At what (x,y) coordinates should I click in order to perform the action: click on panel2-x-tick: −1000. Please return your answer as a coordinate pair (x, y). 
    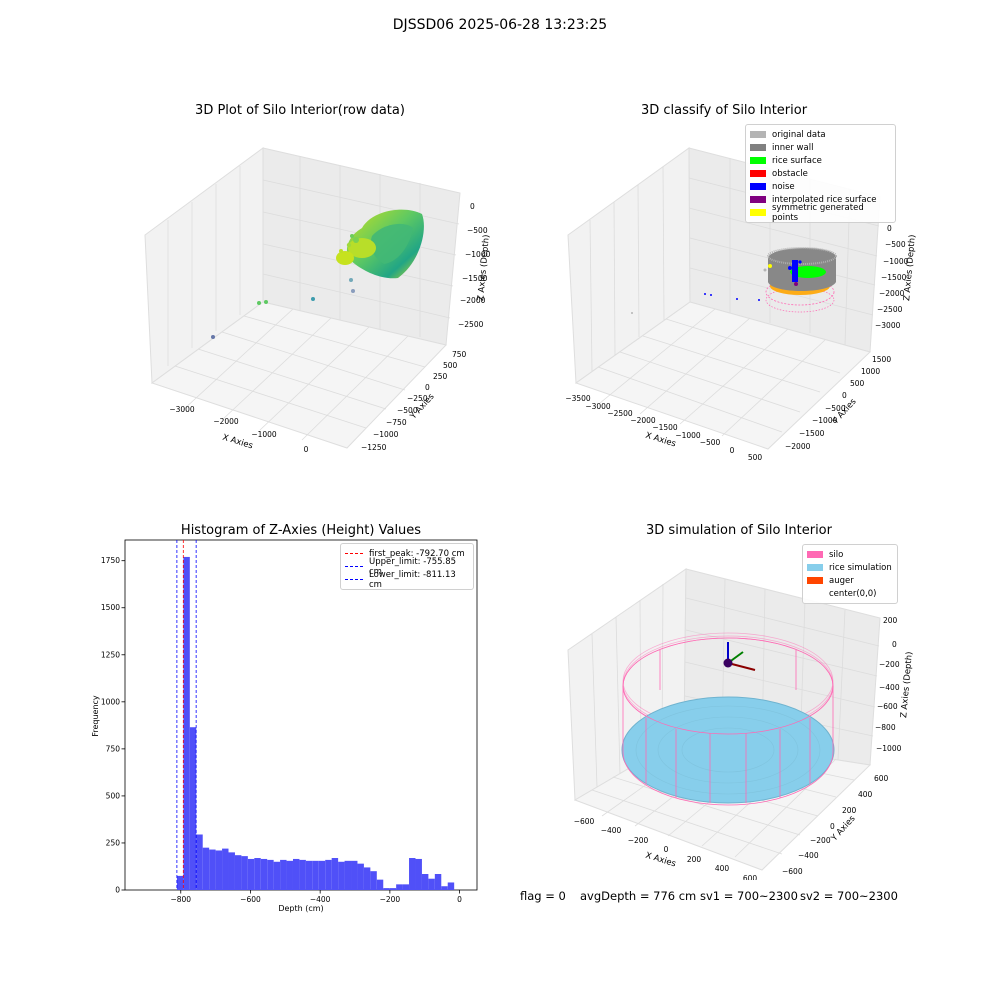
    Looking at the image, I should click on (688, 435).